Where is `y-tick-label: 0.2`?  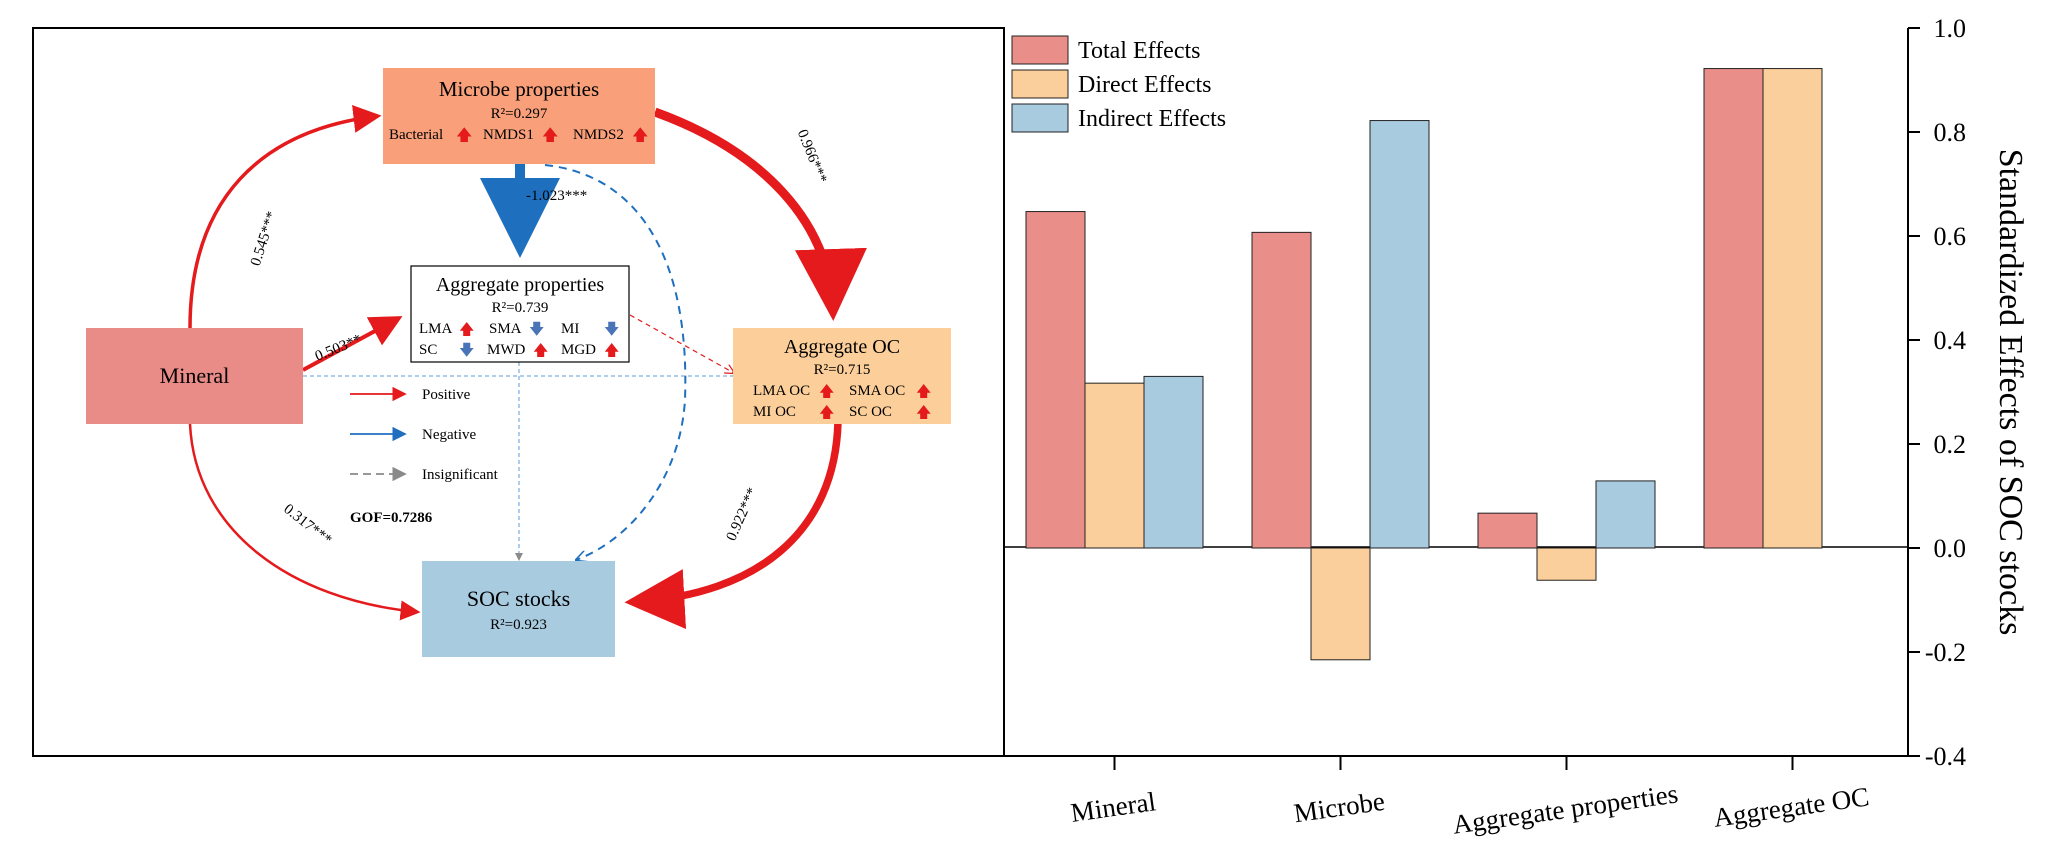
y-tick-label: 0.2 is located at coordinates (1950, 444).